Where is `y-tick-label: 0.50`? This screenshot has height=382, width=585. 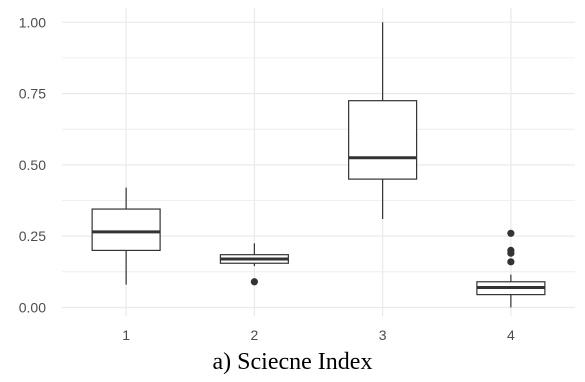 y-tick-label: 0.50 is located at coordinates (32, 165).